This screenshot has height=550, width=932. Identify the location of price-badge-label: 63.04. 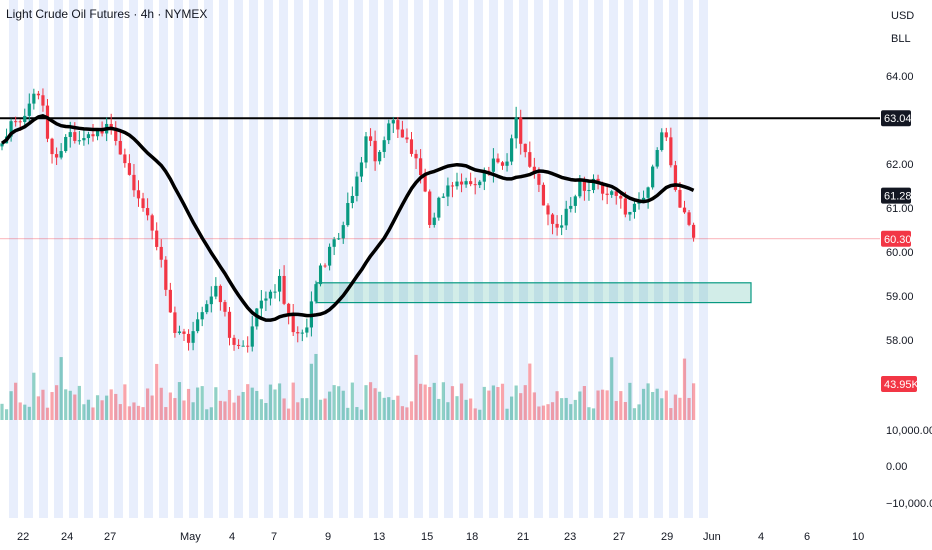
(898, 119).